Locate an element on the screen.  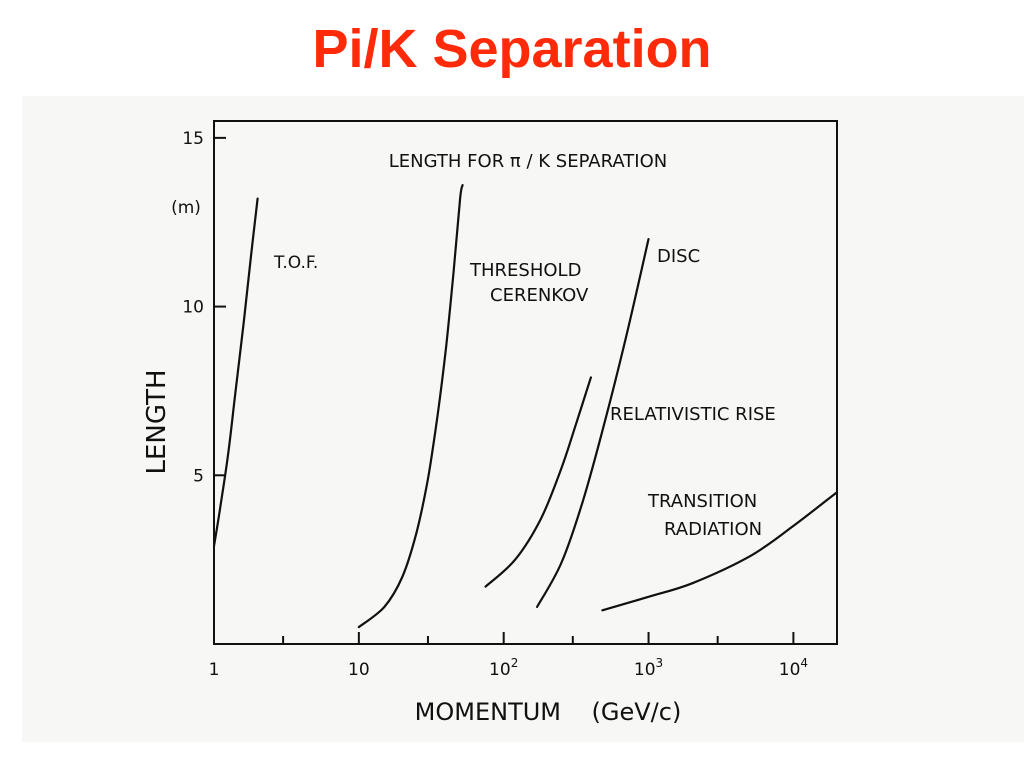
annotation-transition-radiation: TRANSITION RADIATION is located at coordinates (705, 515).